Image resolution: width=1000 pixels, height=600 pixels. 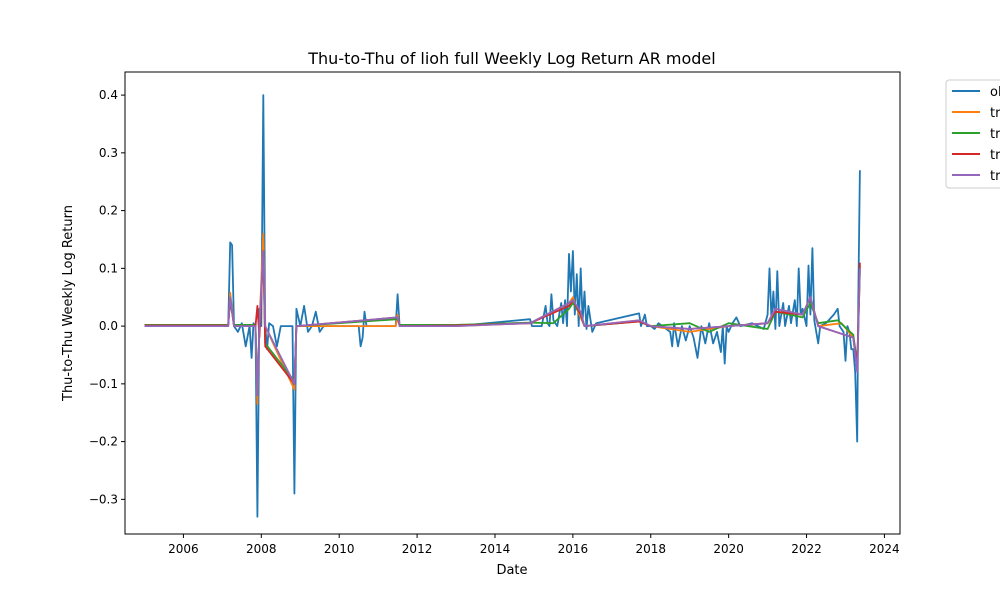 I want to click on y-axis-title: Thu-to-Thu Weekly Log Return, so click(x=68, y=303).